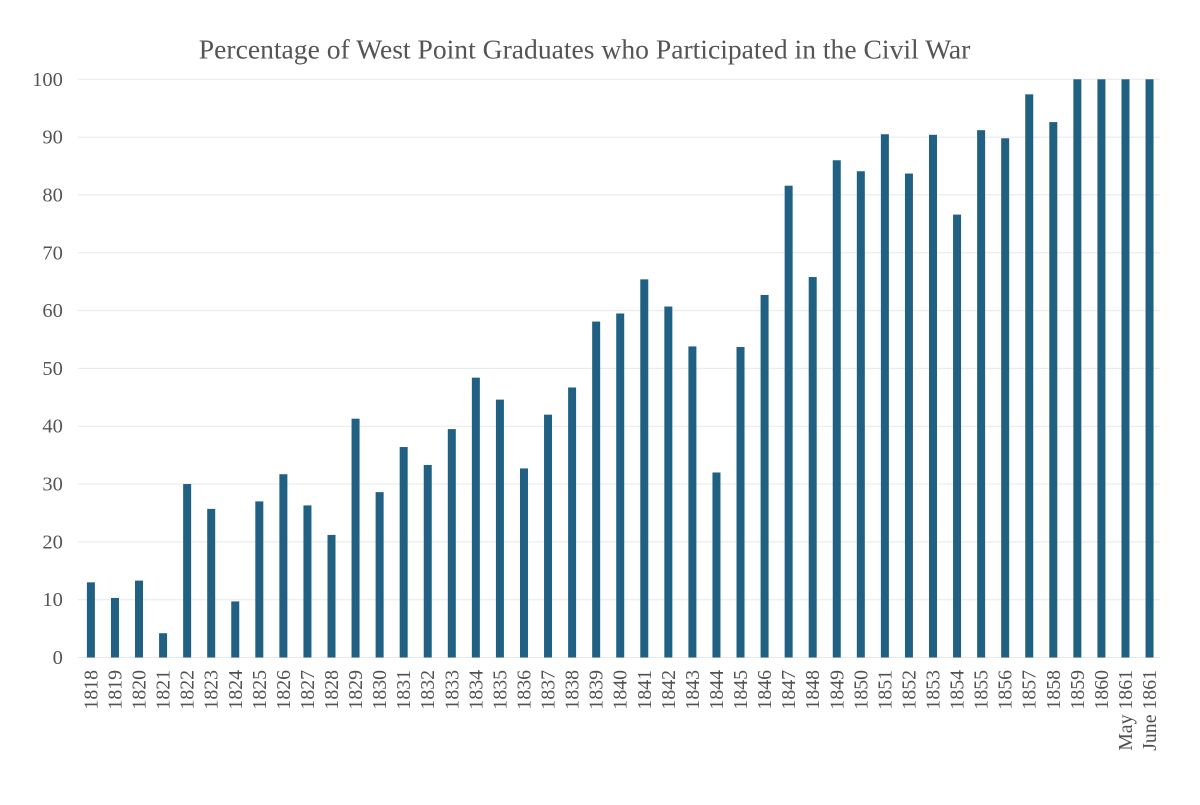 The height and width of the screenshot is (805, 1200). Describe the element at coordinates (476, 690) in the screenshot. I see `svg-text: 1834` at that location.